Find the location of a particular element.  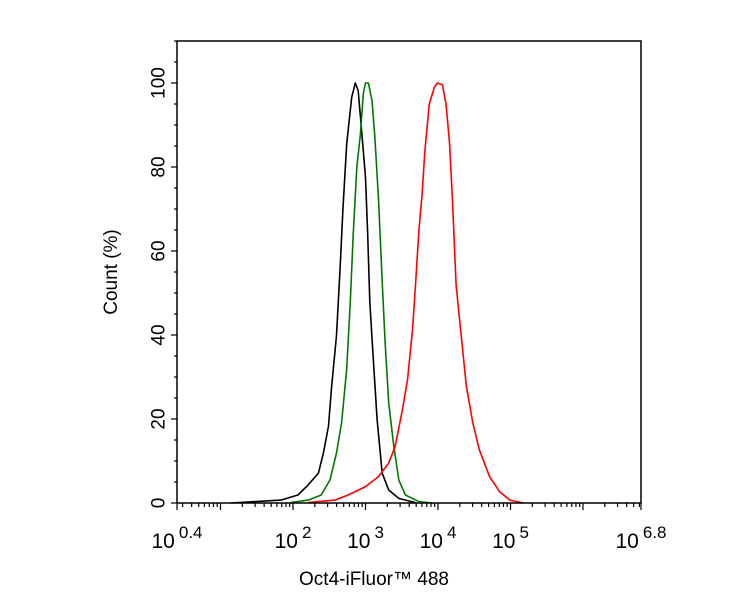

x-tick-label: 10 2 is located at coordinates (293, 538).